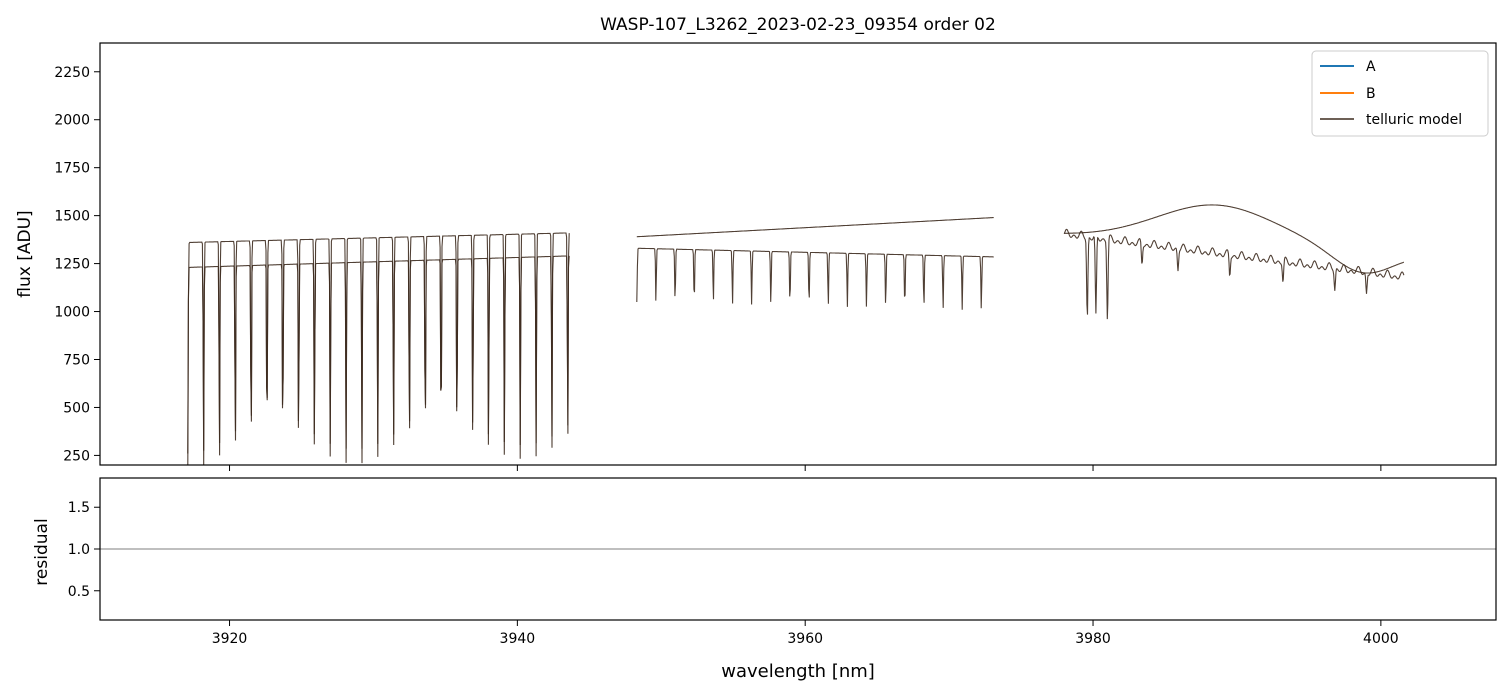 Image resolution: width=1510 pixels, height=696 pixels. I want to click on flux-y-tick-label: 250, so click(76, 456).